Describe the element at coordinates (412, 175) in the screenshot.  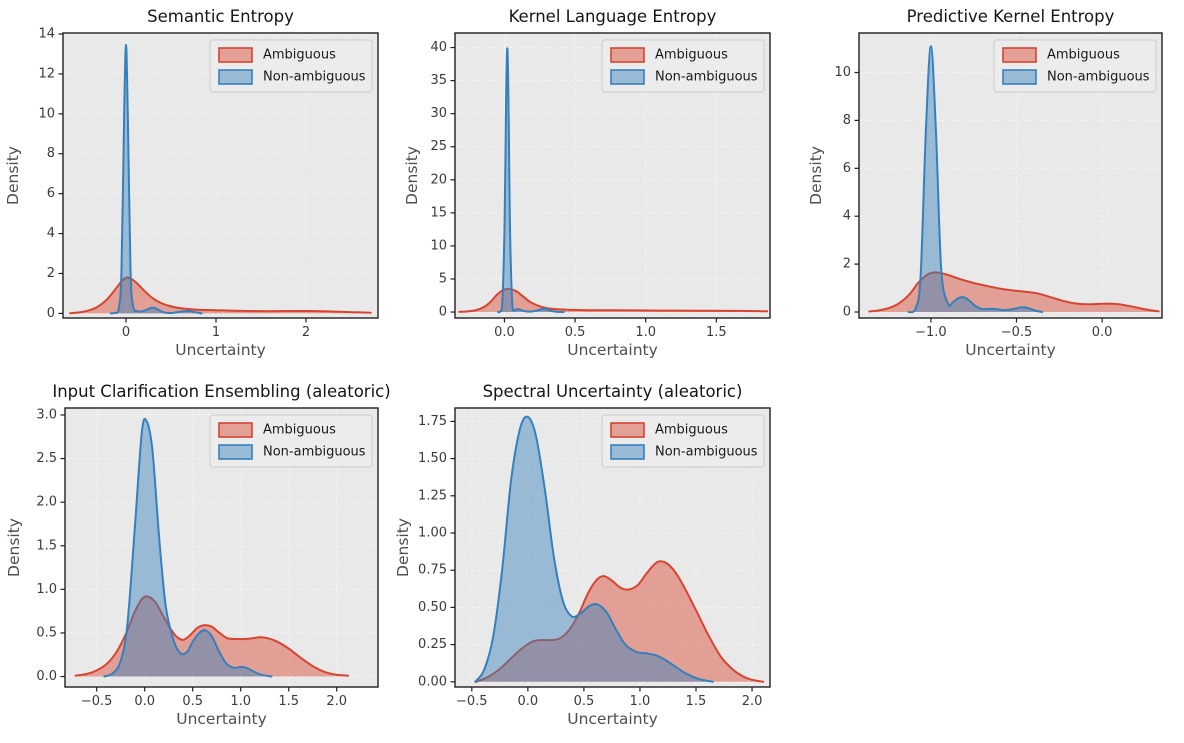
I see `y-axis-label: Density` at that location.